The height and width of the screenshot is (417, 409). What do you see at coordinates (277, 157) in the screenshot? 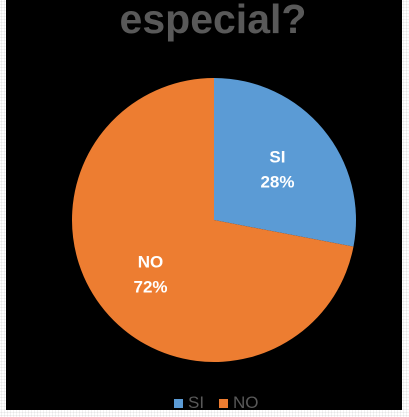
I see `slice-category-label-si: SI` at bounding box center [277, 157].